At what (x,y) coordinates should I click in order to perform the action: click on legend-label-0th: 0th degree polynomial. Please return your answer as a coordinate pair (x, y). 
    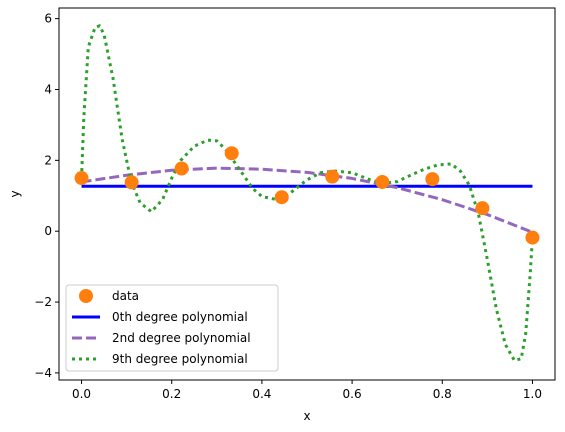
    Looking at the image, I should click on (180, 317).